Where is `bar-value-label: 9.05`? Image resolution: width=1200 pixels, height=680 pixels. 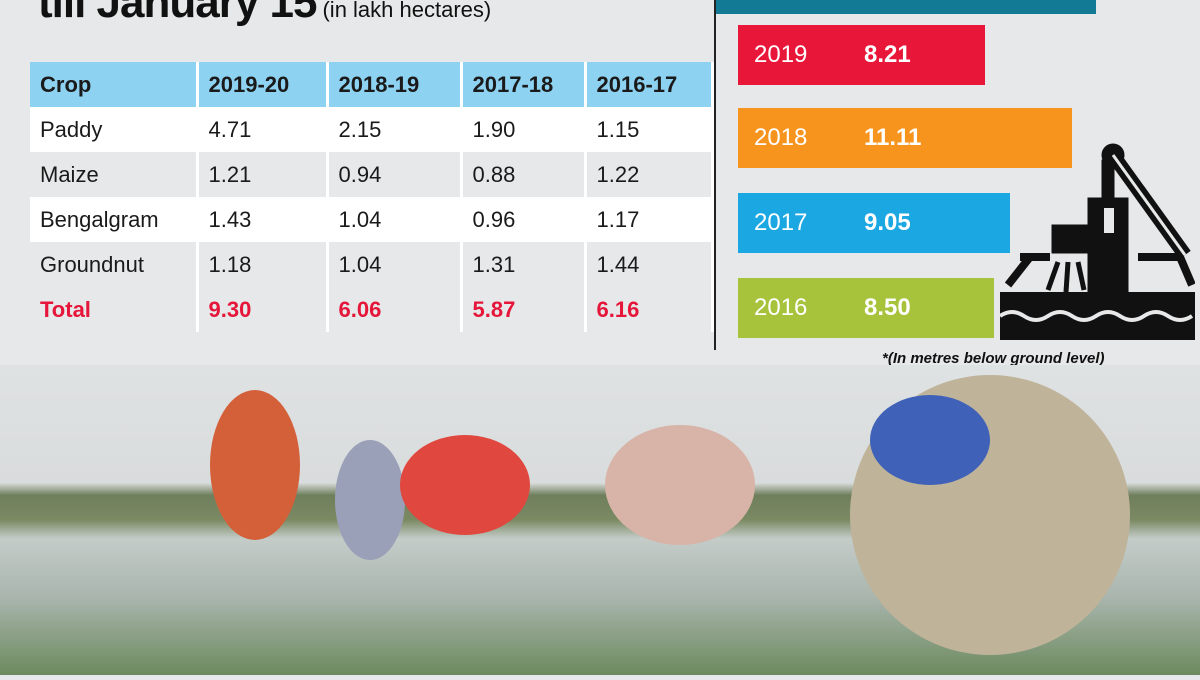
bar-value-label: 9.05 is located at coordinates (887, 222).